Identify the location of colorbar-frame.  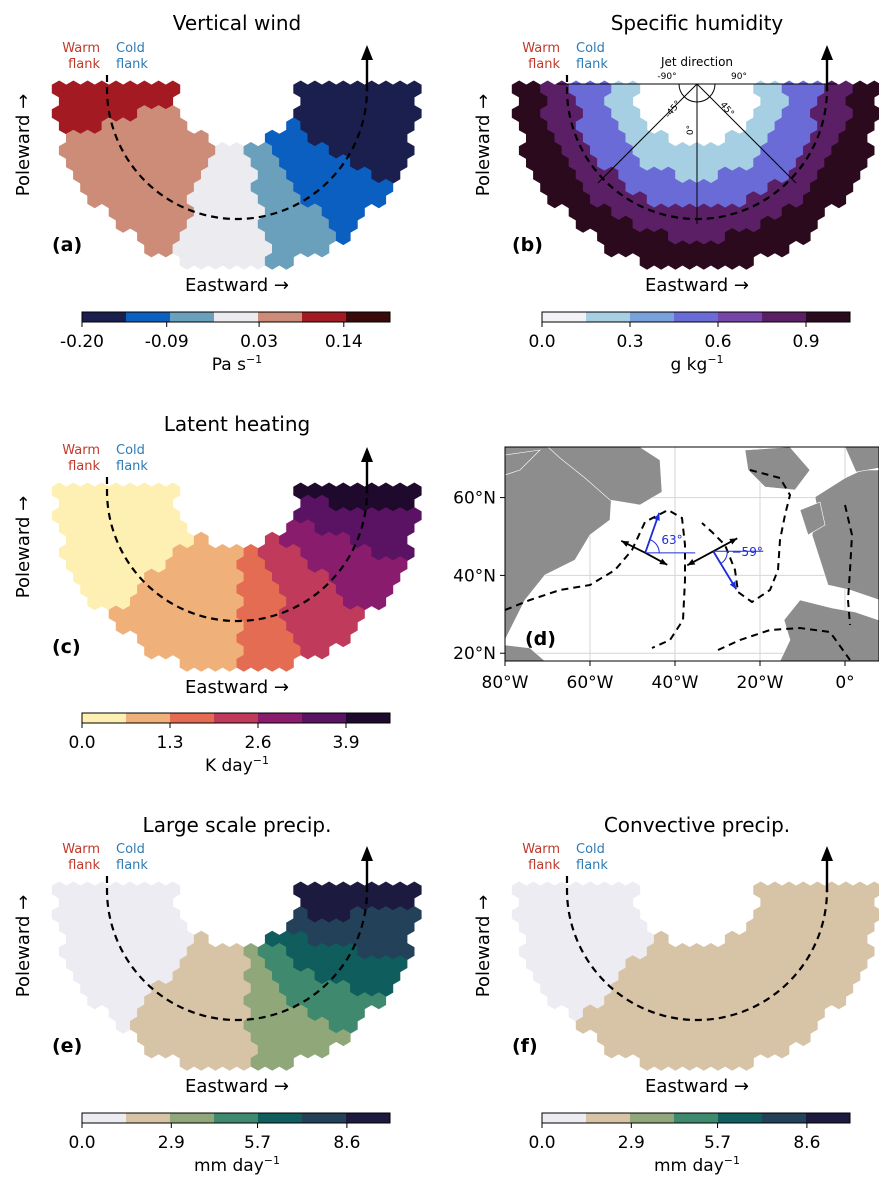
(696, 317).